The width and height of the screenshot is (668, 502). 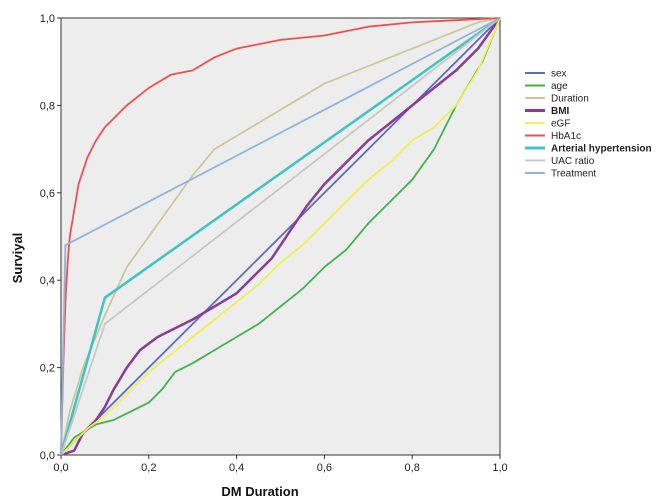 What do you see at coordinates (236, 468) in the screenshot?
I see `x-tick-label: 0,4` at bounding box center [236, 468].